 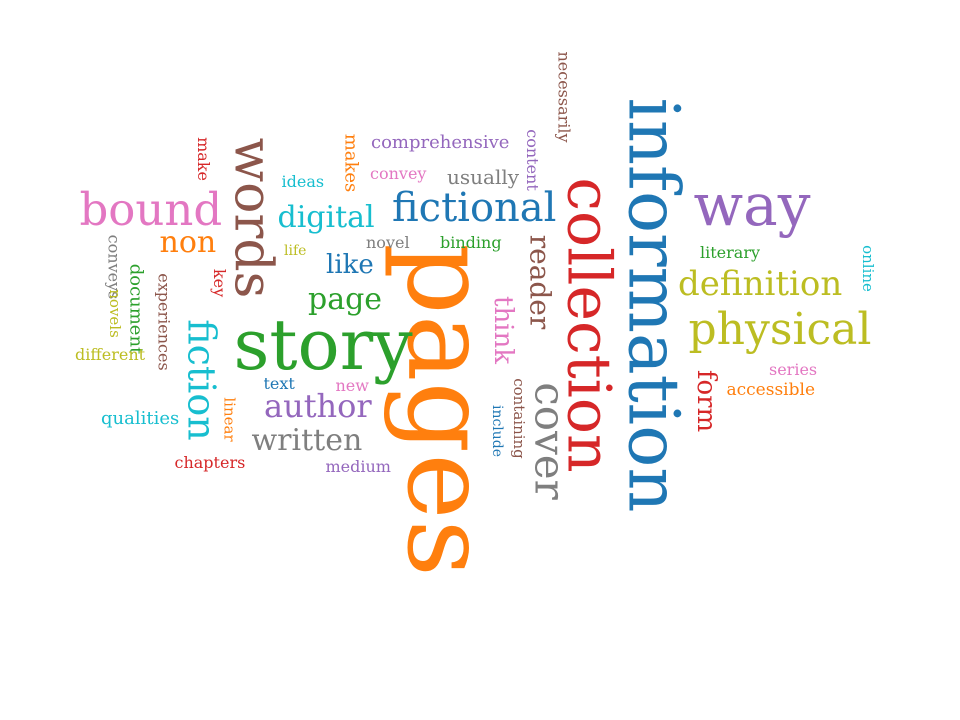 I want to click on word-cover: cover, so click(x=550, y=441).